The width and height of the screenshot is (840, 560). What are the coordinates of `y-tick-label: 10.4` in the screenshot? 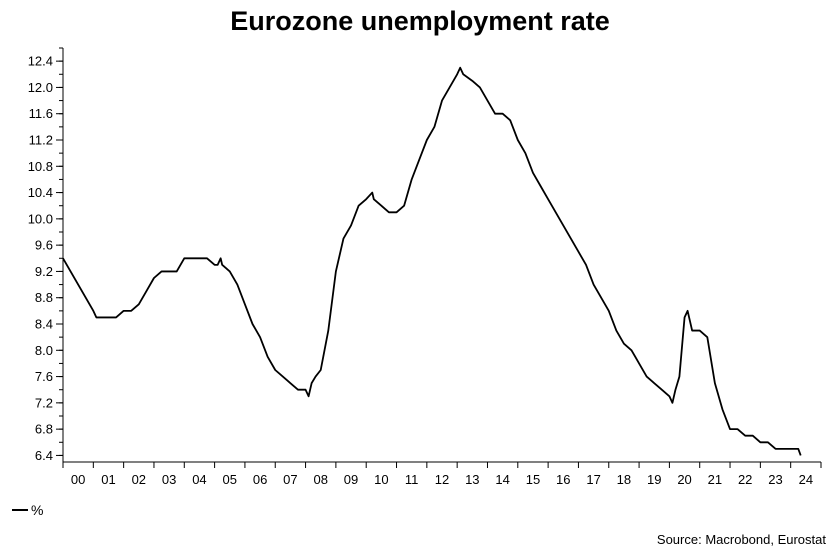 It's located at (40, 192).